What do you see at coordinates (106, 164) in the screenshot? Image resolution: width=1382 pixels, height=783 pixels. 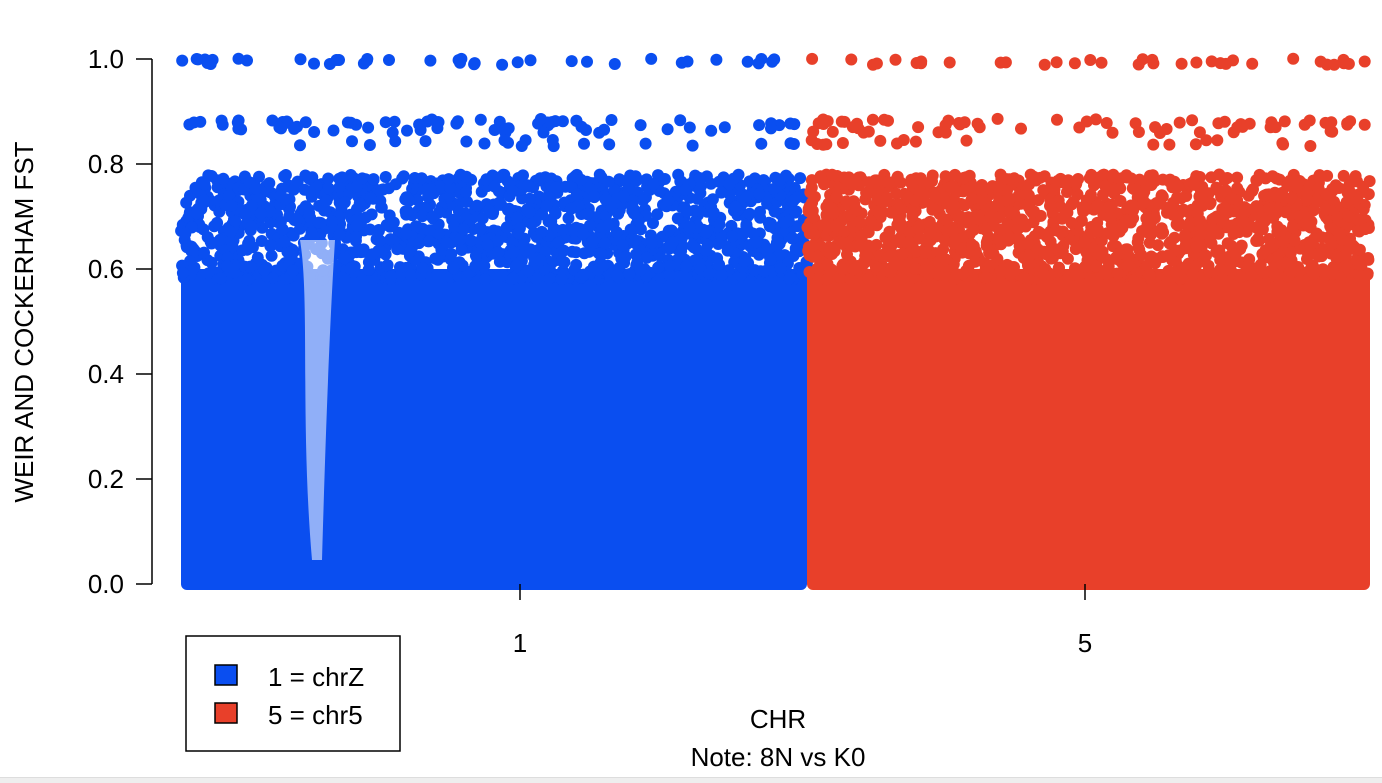 I see `y-tick-label-0.8: 0.8` at bounding box center [106, 164].